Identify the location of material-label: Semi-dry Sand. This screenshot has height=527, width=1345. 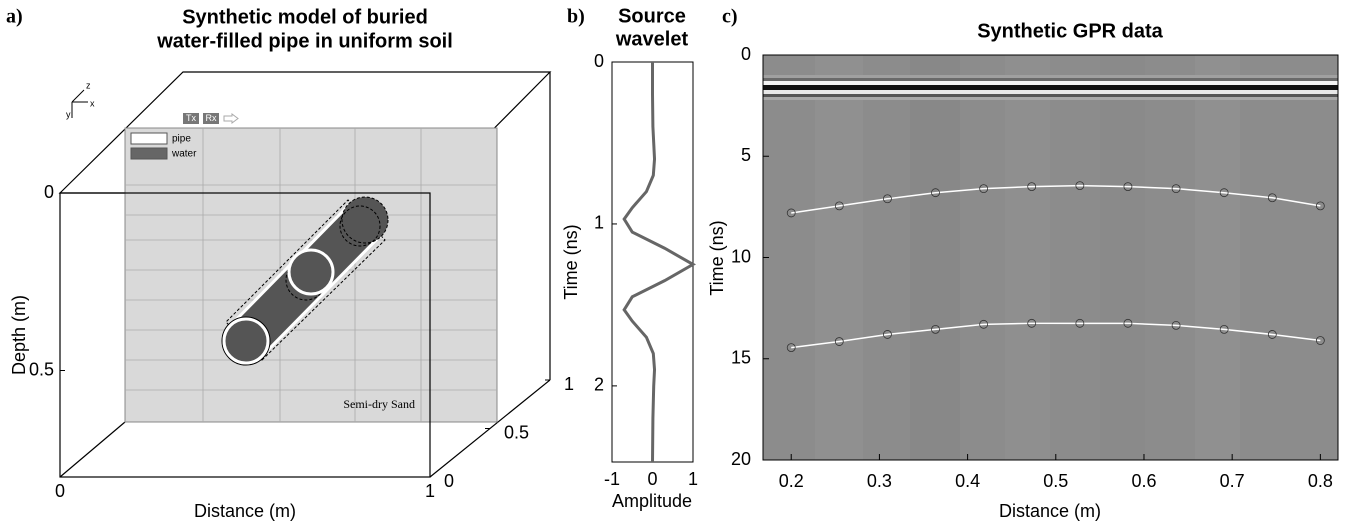
(379, 404).